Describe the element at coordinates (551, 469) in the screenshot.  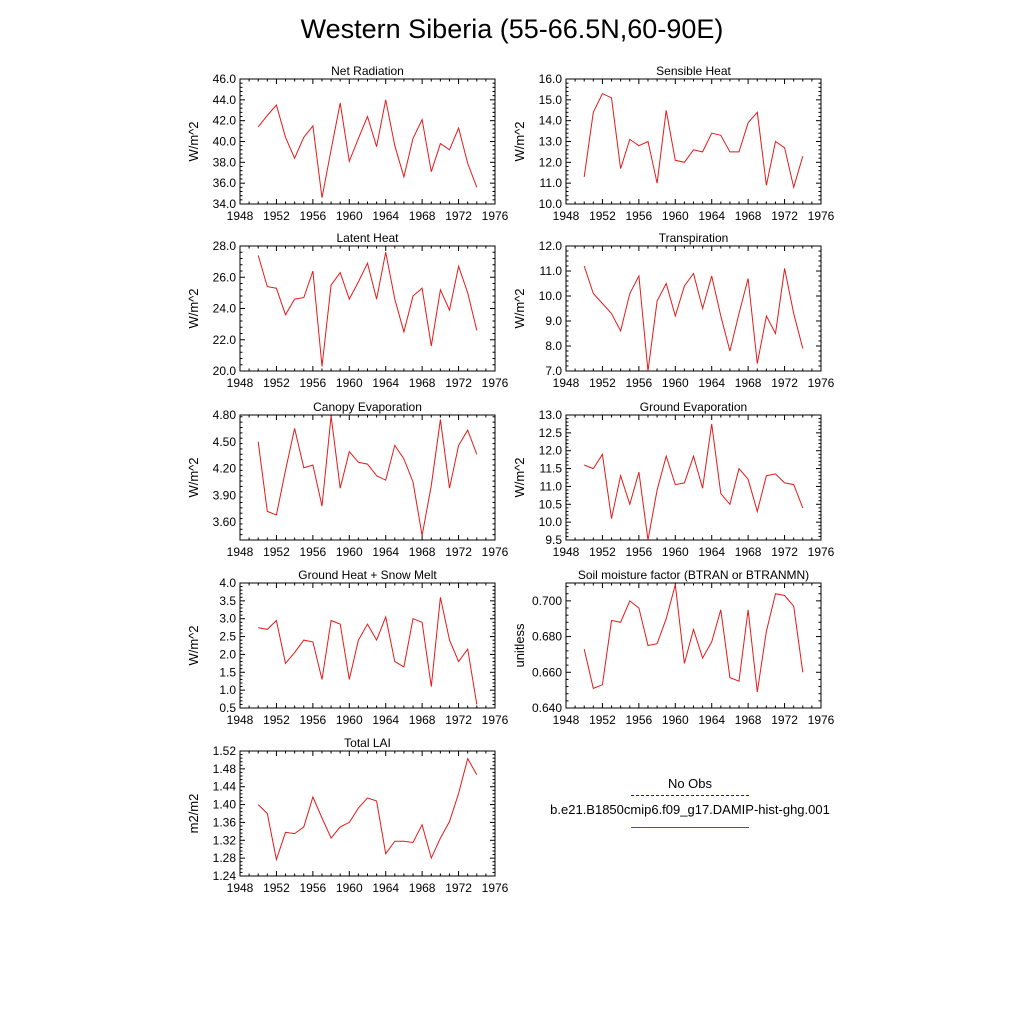
I see `plot-6-ytick-label: 11.5` at that location.